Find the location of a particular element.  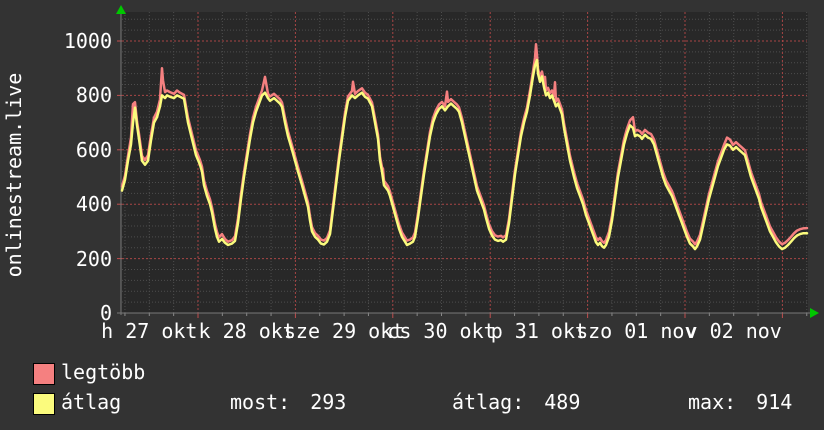

y-tick-label: 600 is located at coordinates (93, 149).